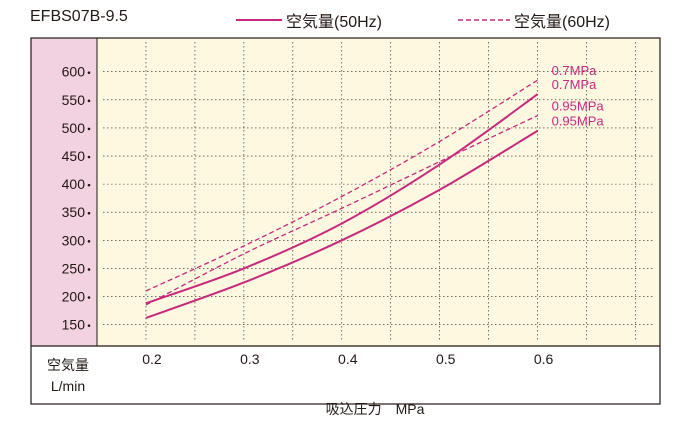 This screenshot has height=433, width=681. I want to click on legend-solid: 空気量(50Hz), so click(309, 20).